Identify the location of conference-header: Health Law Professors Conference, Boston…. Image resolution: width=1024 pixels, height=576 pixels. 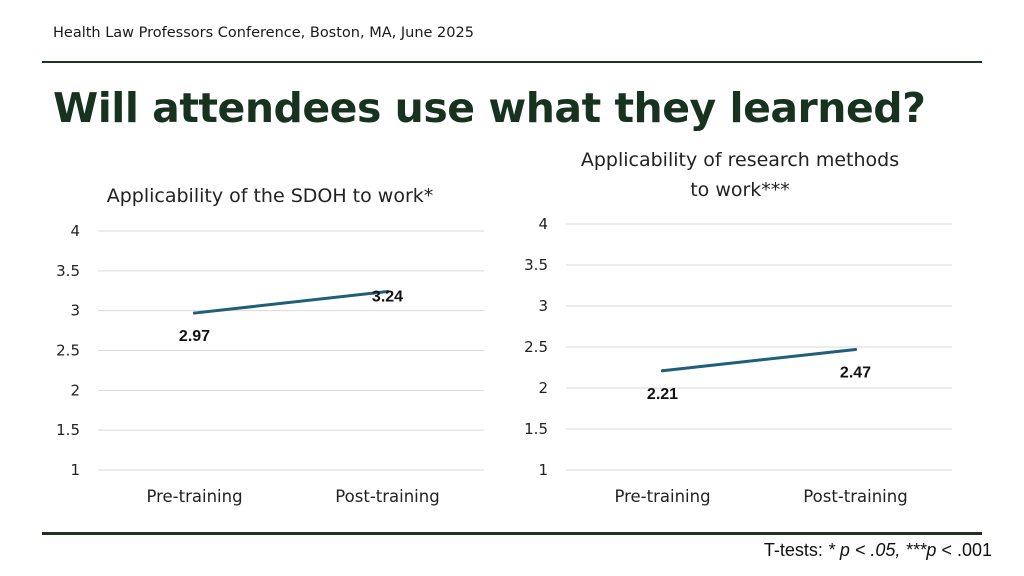
(263, 33).